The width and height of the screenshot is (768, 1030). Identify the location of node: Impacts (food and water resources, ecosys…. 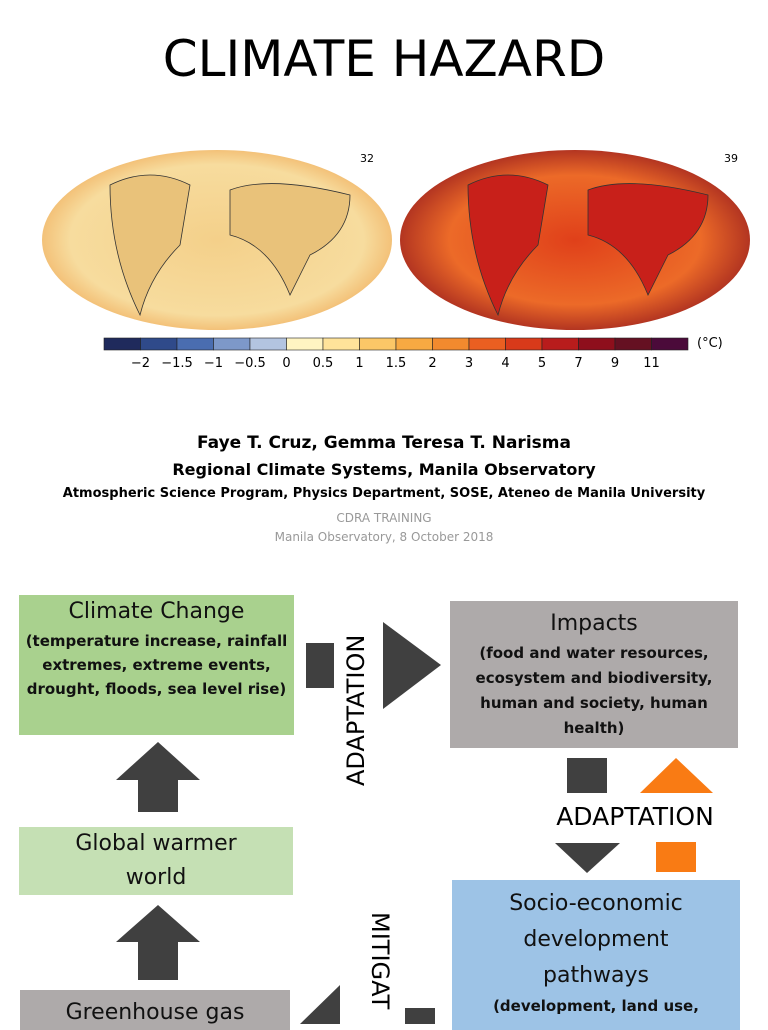
(594, 674).